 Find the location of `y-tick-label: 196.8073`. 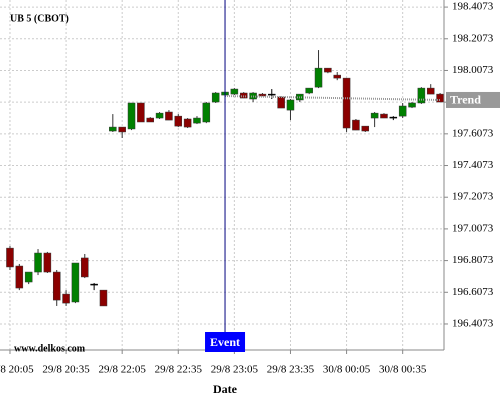

y-tick-label: 196.8073 is located at coordinates (473, 260).